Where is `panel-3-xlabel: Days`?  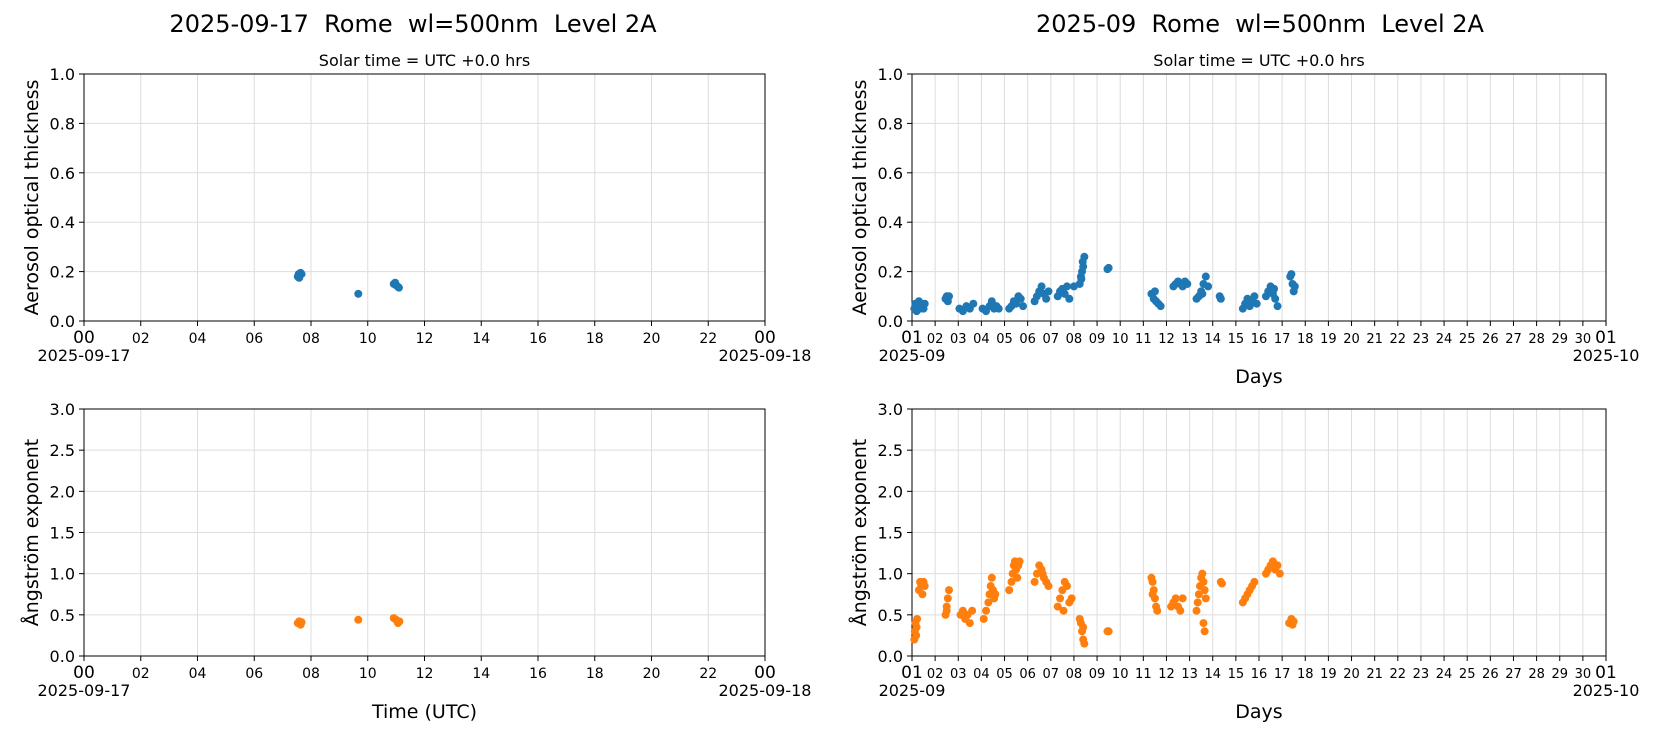
panel-3-xlabel: Days is located at coordinates (1258, 712).